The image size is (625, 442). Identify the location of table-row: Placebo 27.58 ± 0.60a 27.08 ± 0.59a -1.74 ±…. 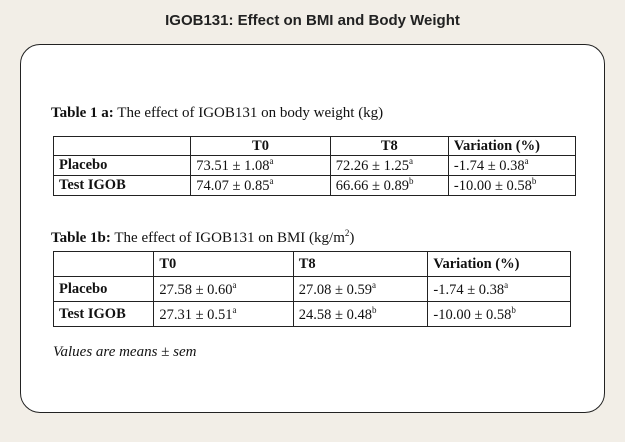
(311, 289).